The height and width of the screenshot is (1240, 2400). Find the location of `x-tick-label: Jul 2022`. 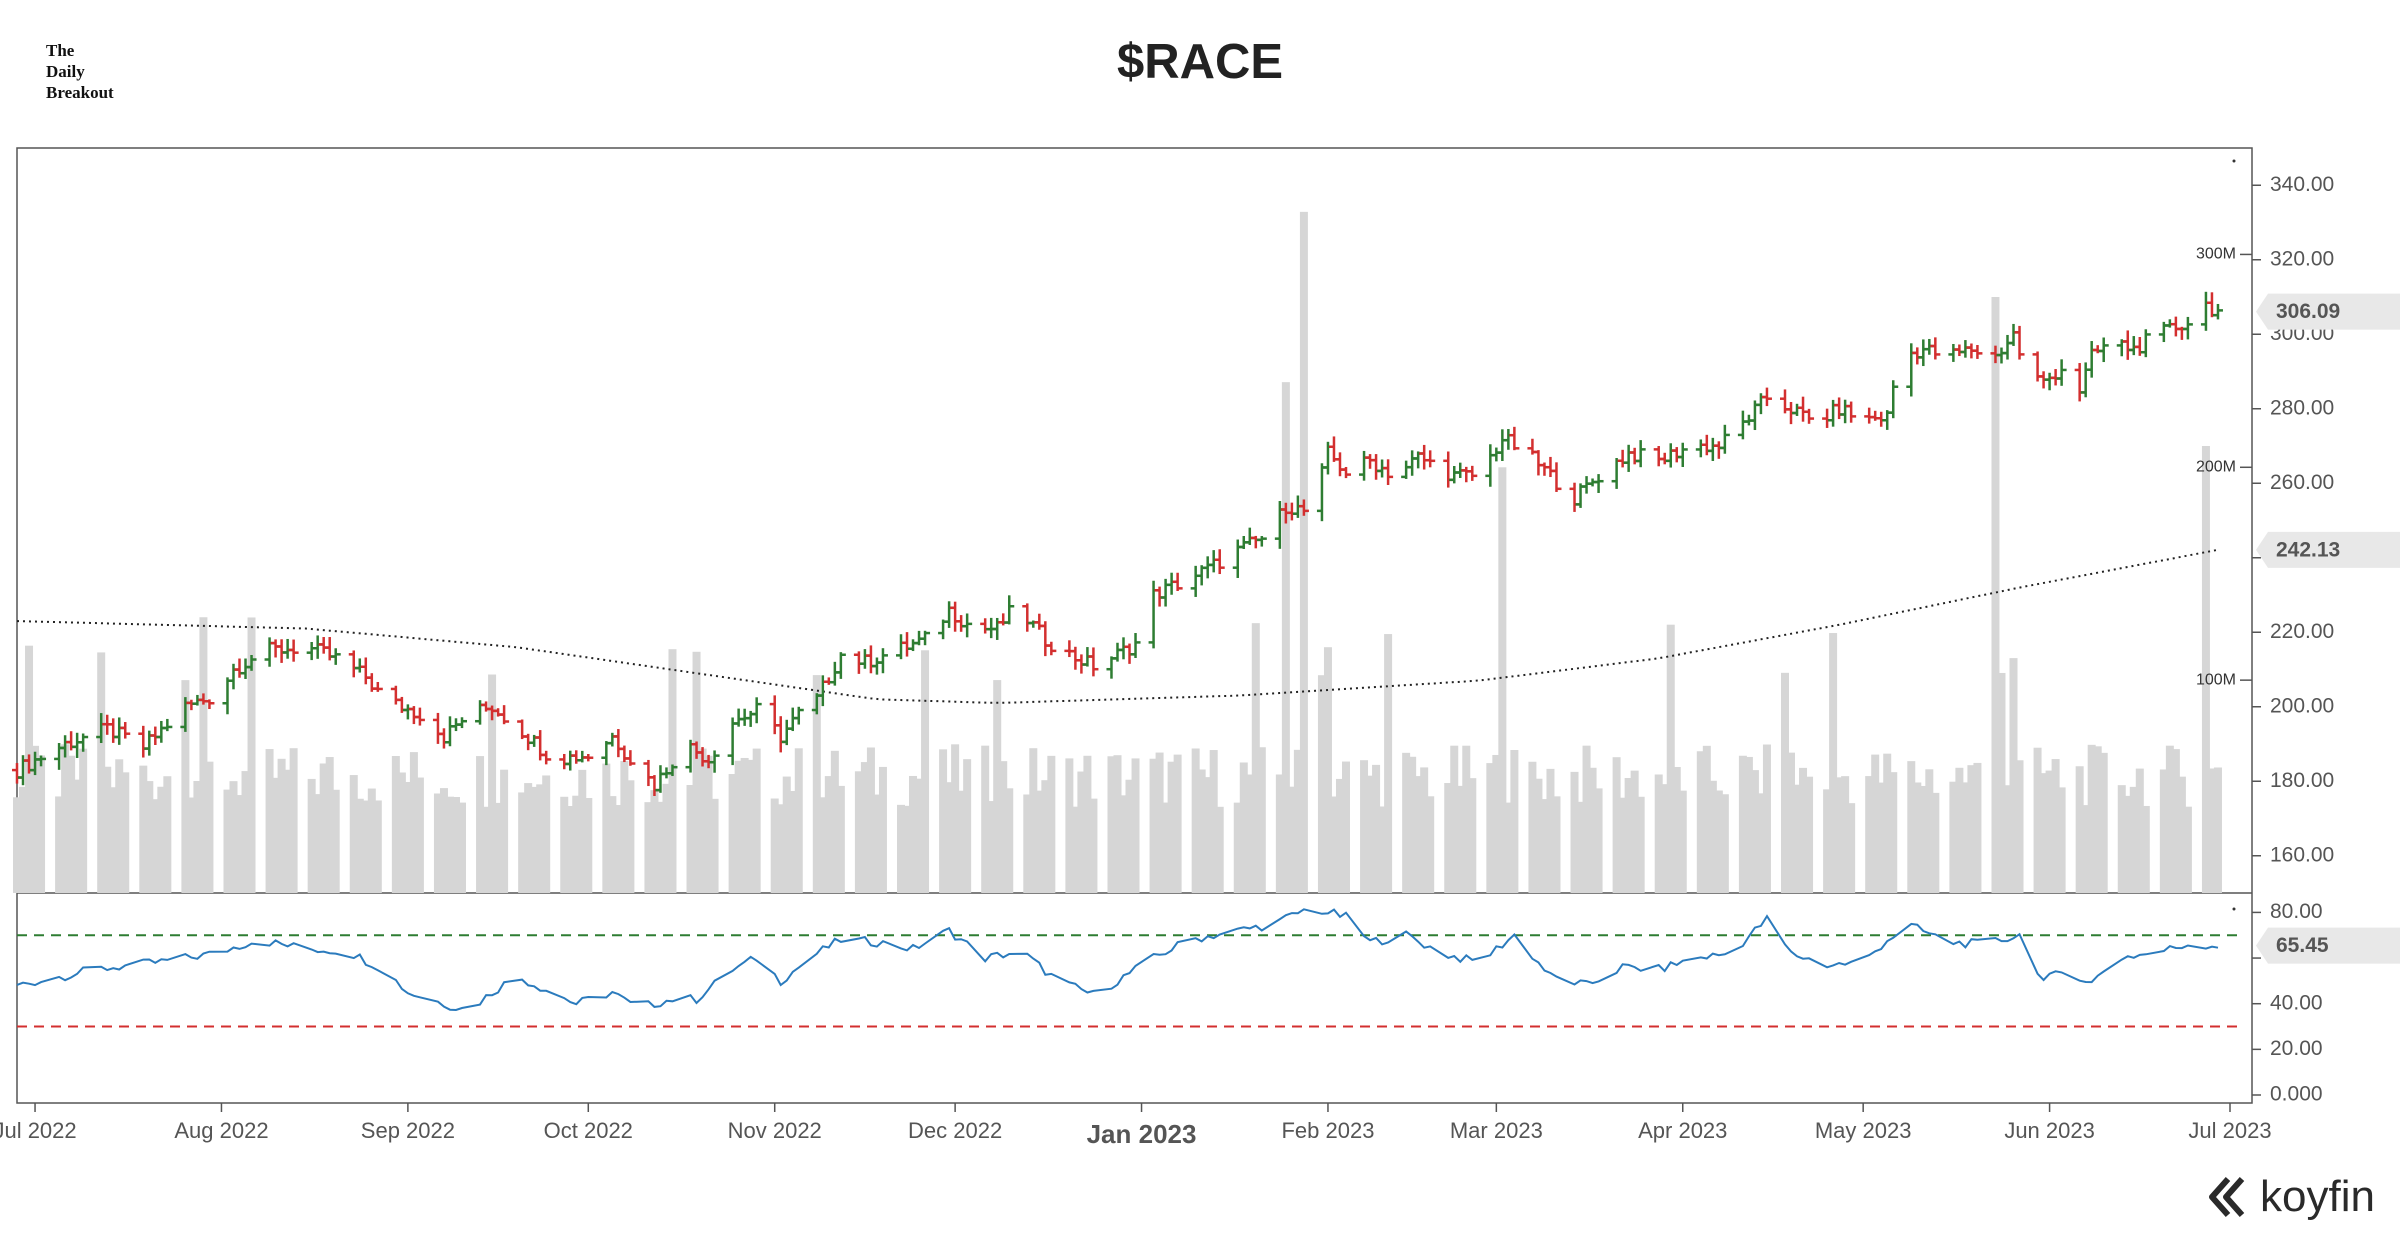

x-tick-label: Jul 2022 is located at coordinates (38, 1130).